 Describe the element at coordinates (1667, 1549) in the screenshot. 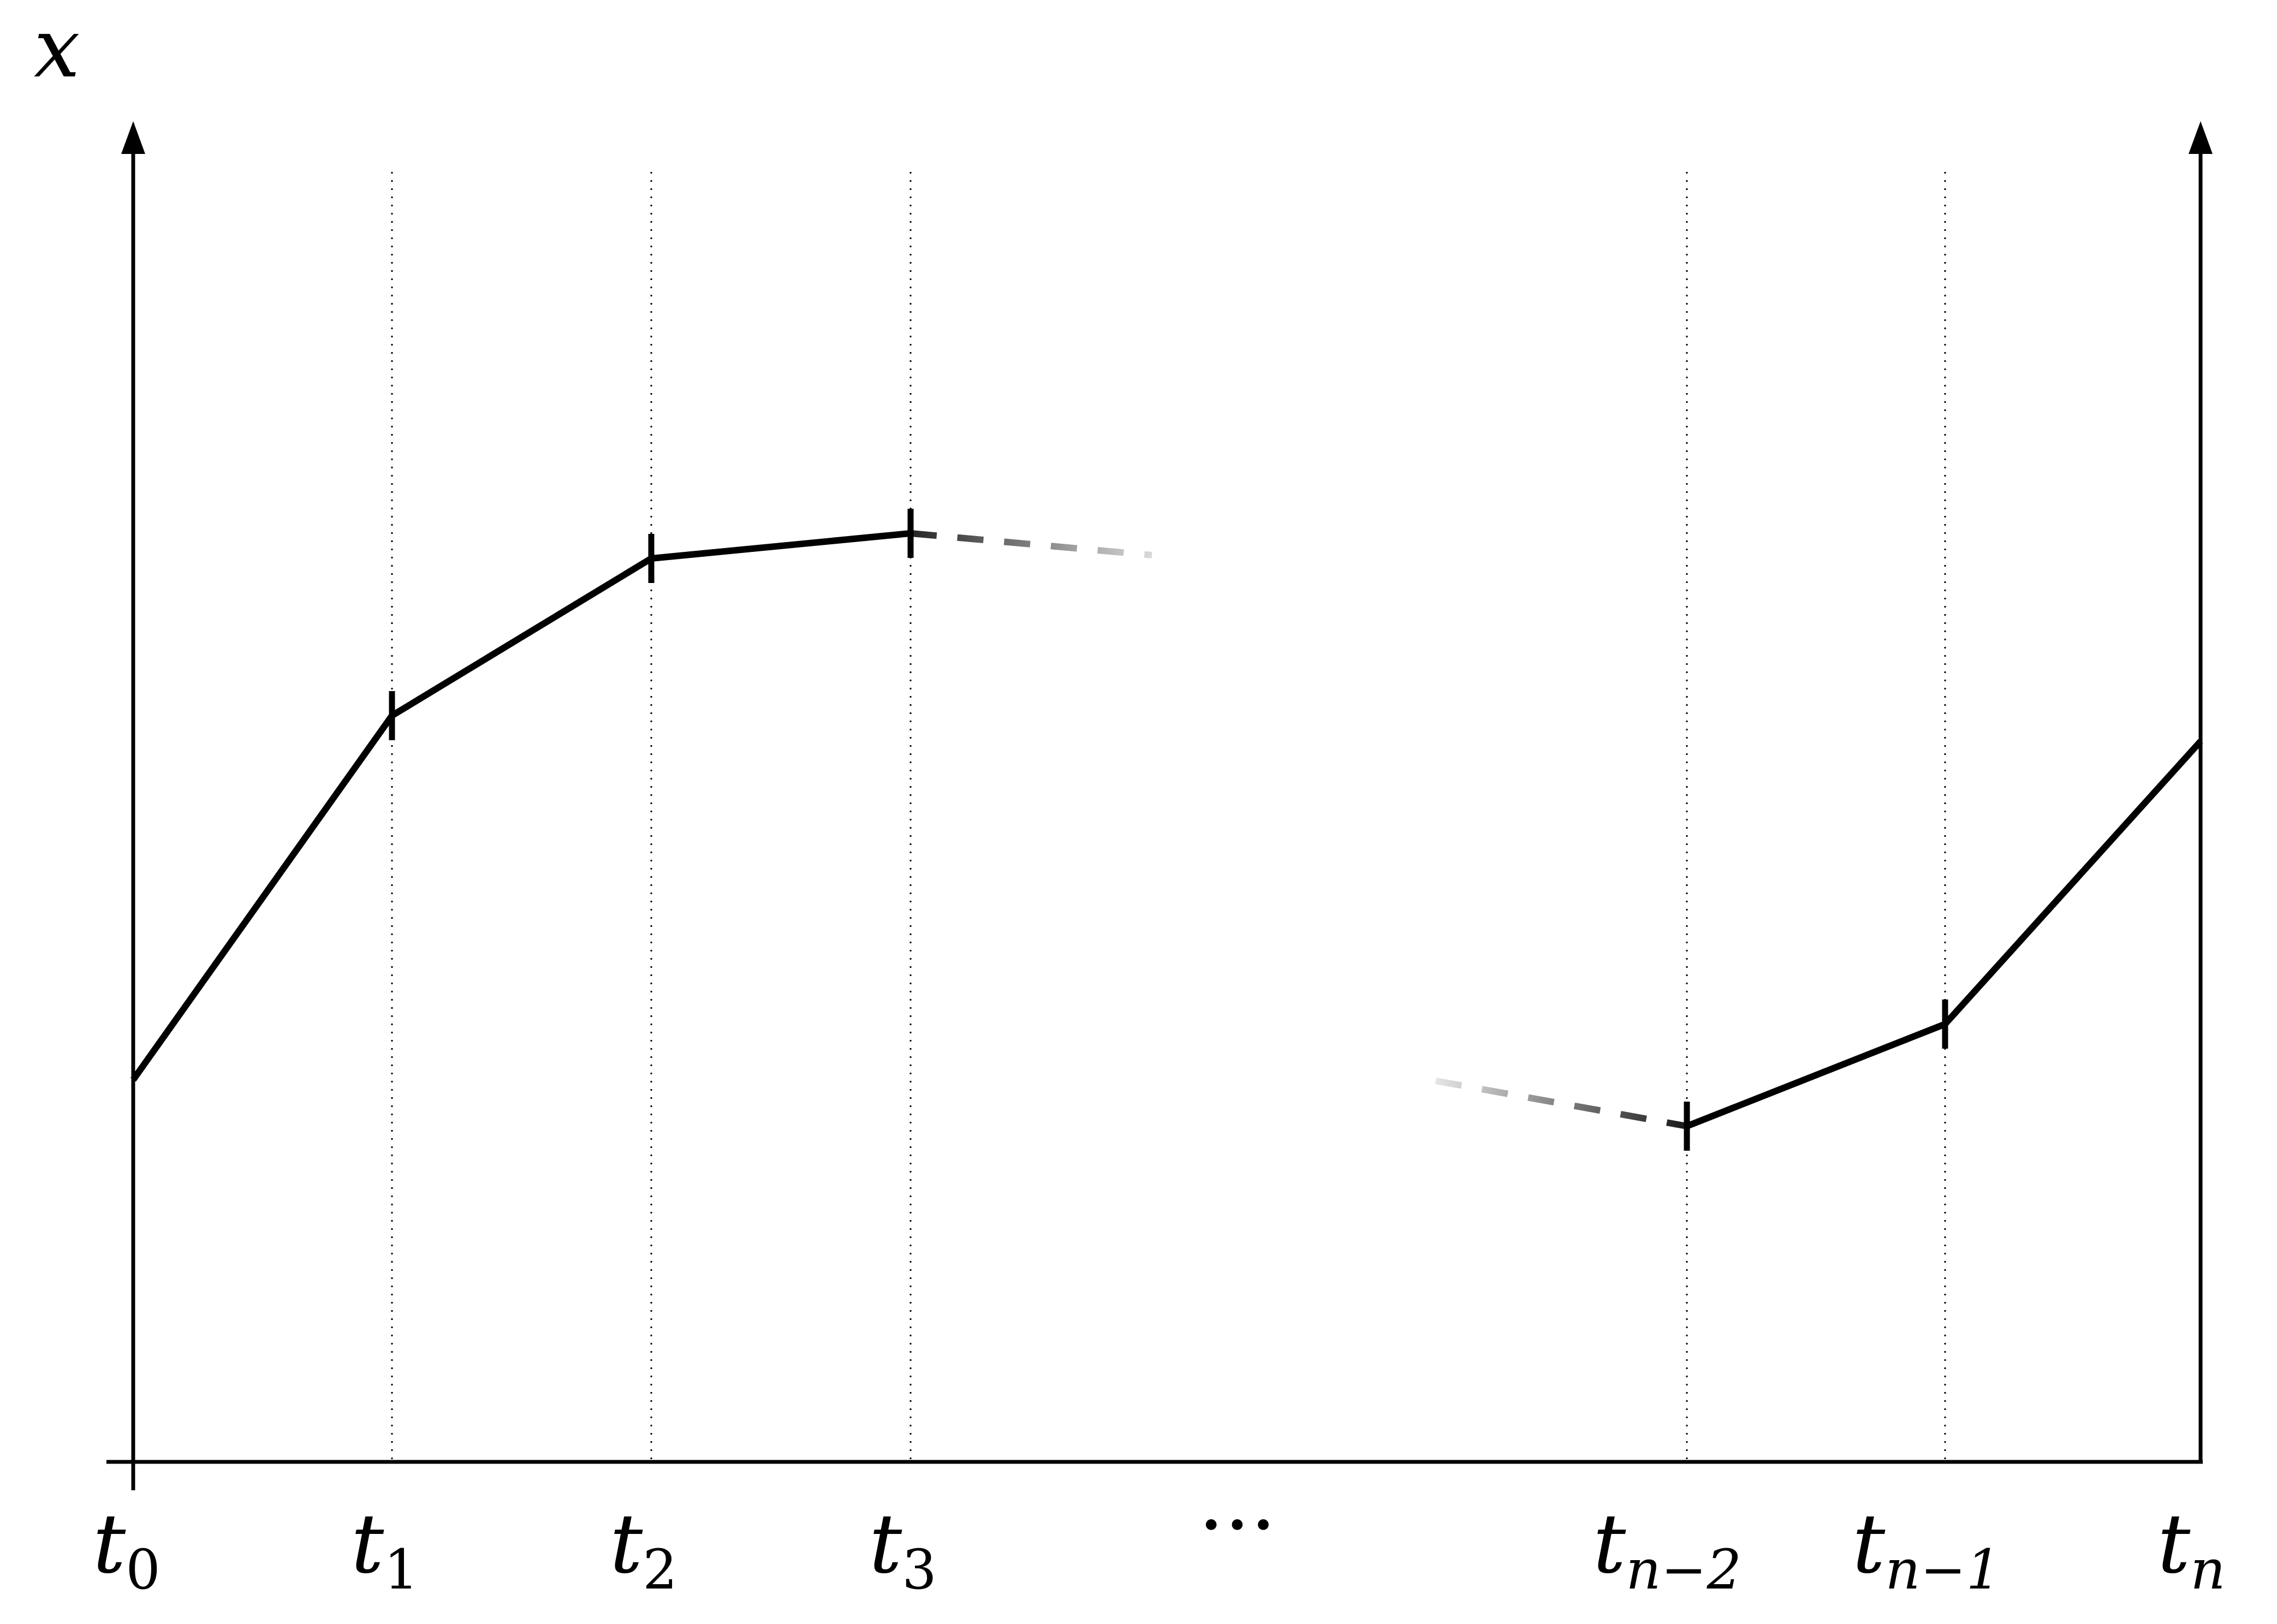

I see `tick-label-tn-2: tn−2` at that location.